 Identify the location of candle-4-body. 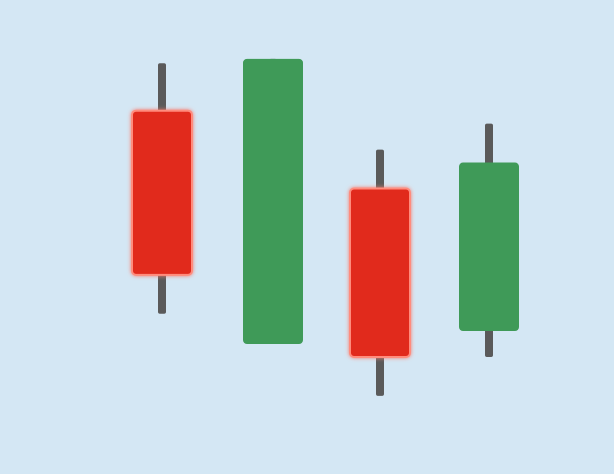
(489, 247).